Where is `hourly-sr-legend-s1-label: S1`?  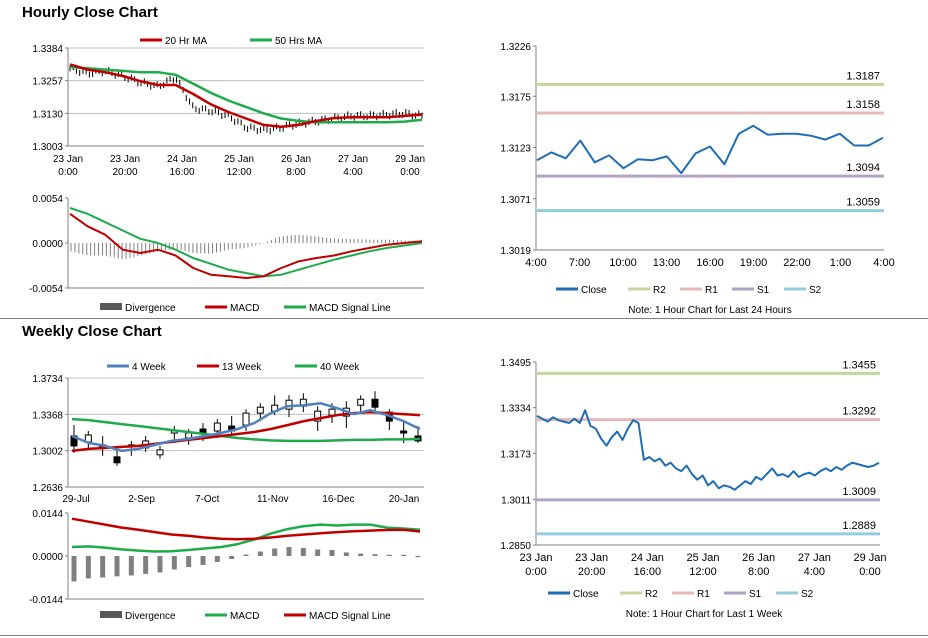
hourly-sr-legend-s1-label: S1 is located at coordinates (763, 290).